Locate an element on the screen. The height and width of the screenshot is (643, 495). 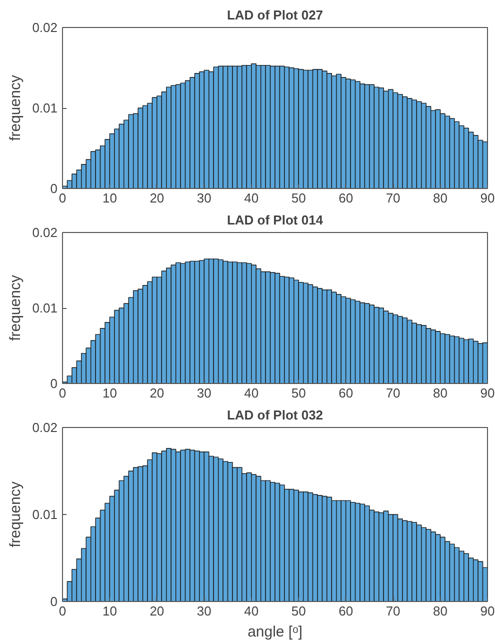
x-axis-title: angle [ᵒ] is located at coordinates (275, 632).